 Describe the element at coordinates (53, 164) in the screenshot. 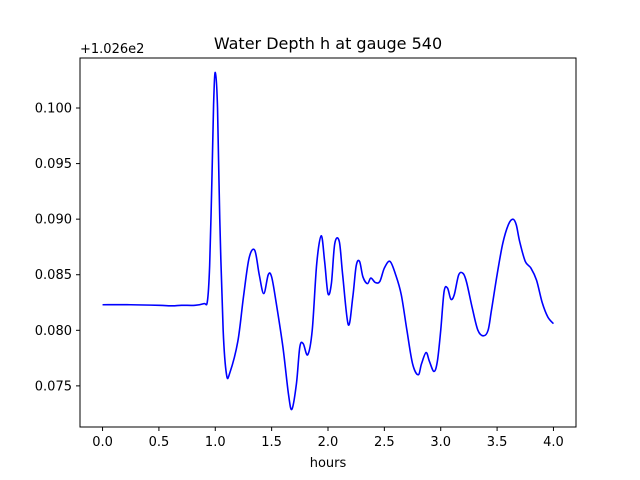

I see `y-tick-label: 0.095` at that location.